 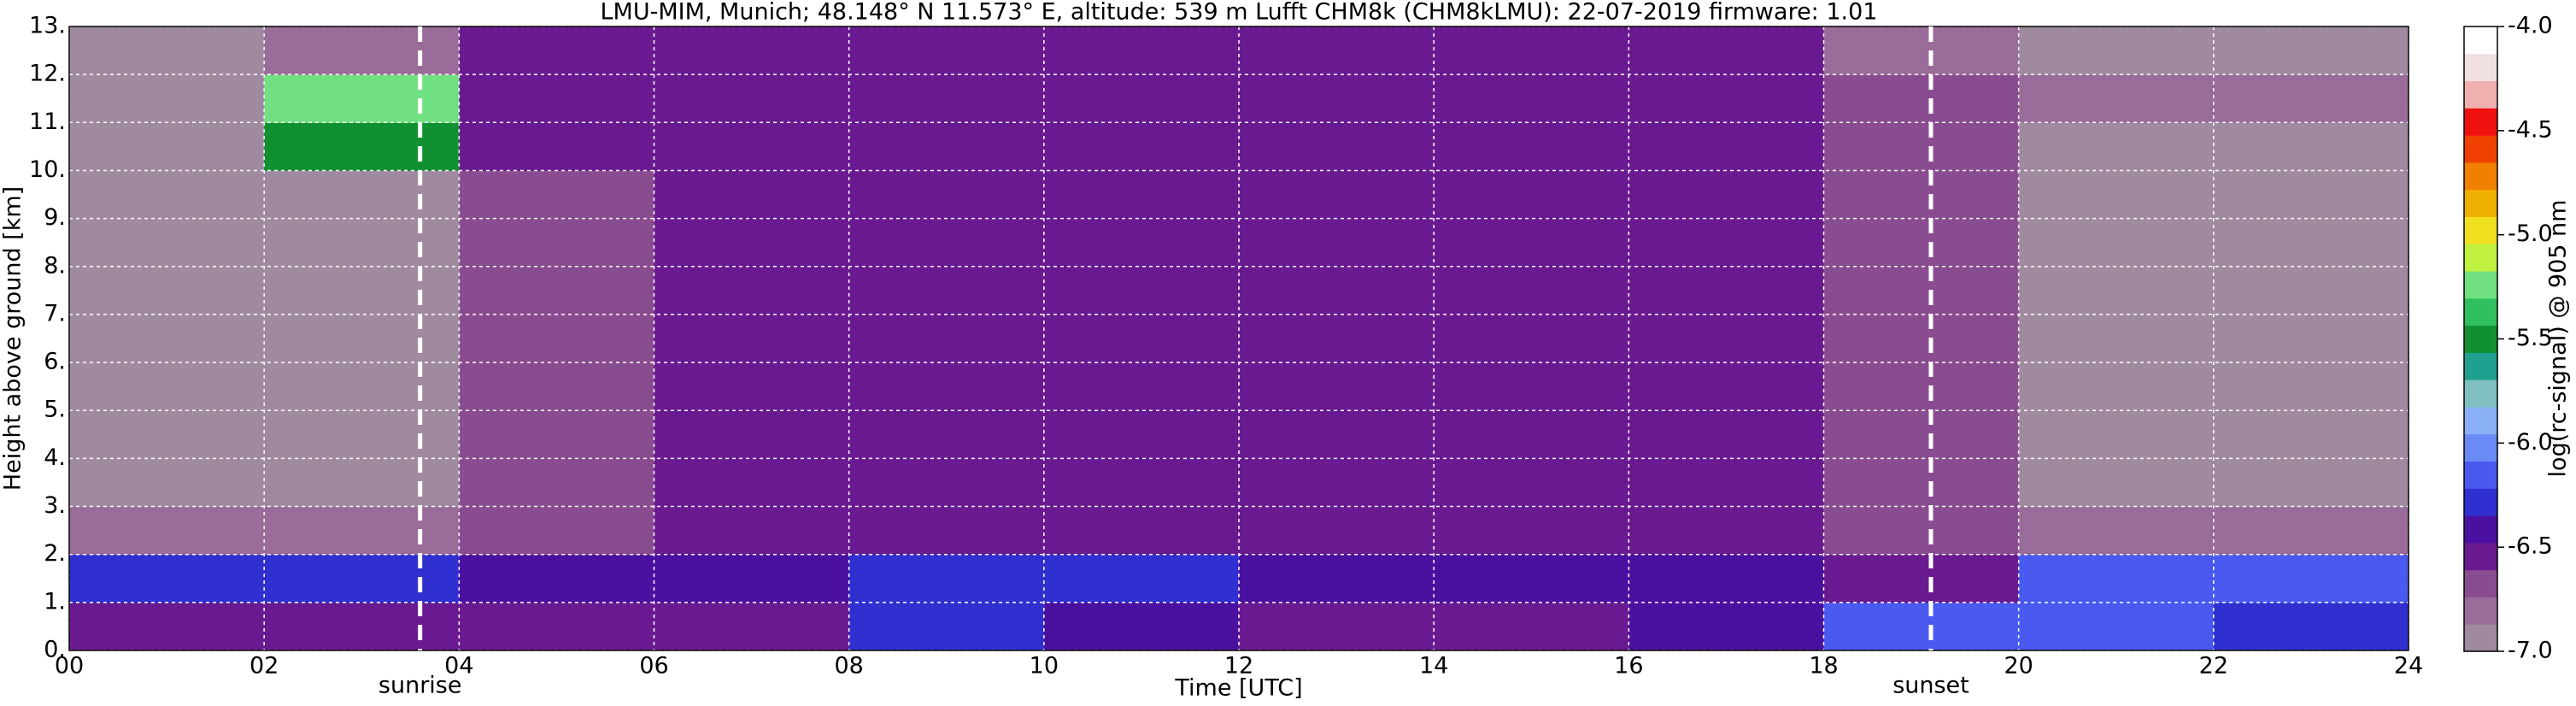 I want to click on x-tick-label: 24, so click(x=2408, y=666).